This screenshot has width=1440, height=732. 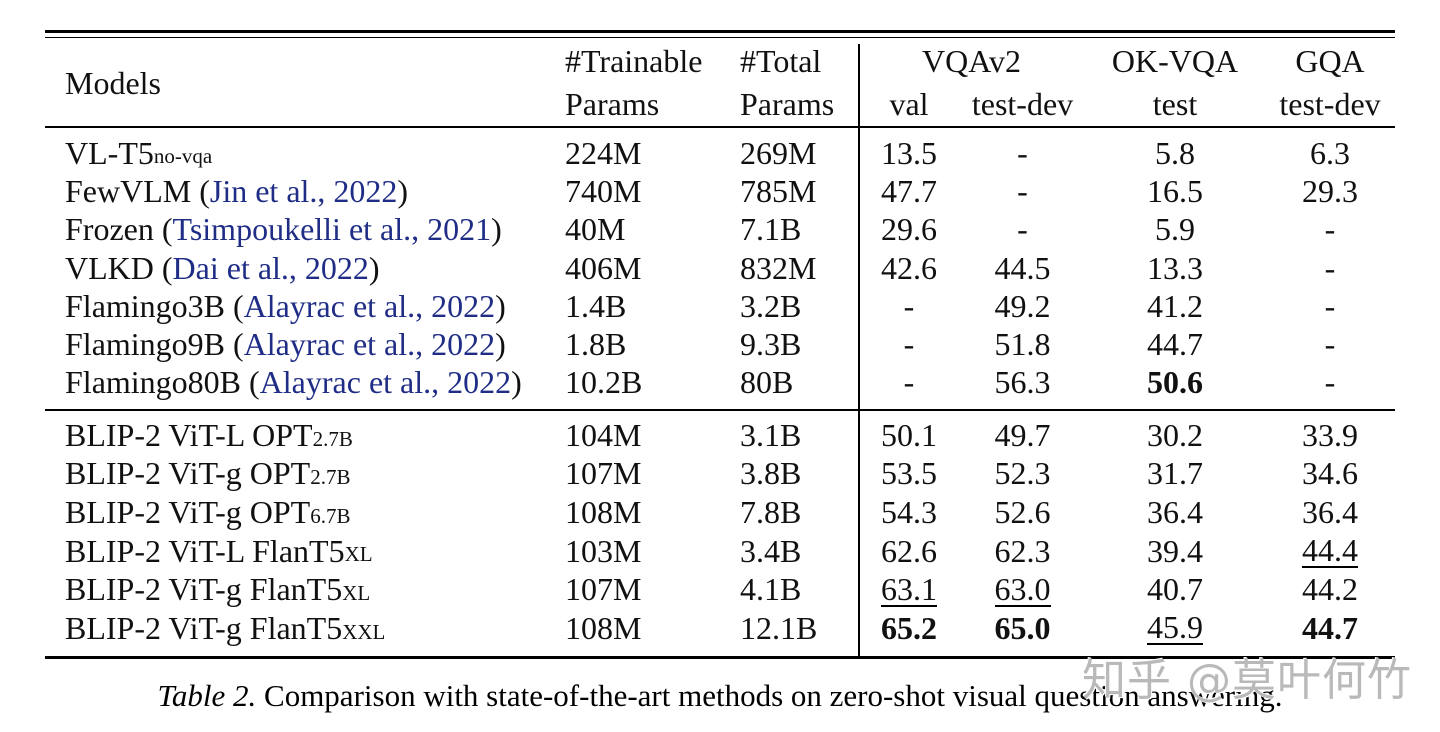 What do you see at coordinates (1175, 344) in the screenshot?
I see `okvqa-test-cell: 44.7` at bounding box center [1175, 344].